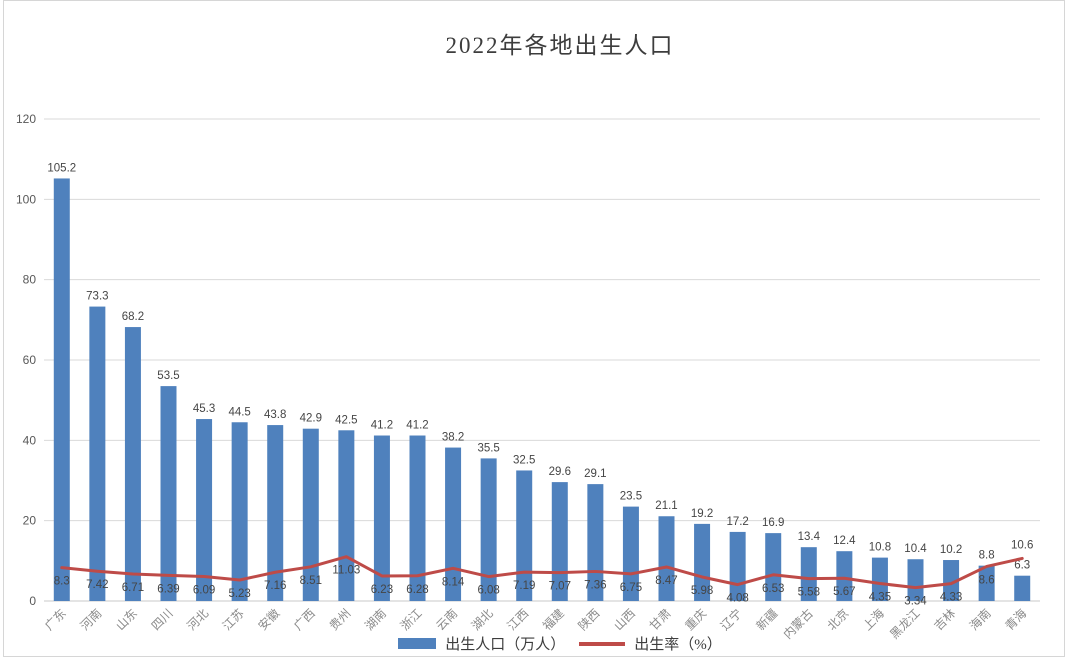  What do you see at coordinates (26, 199) in the screenshot?
I see `y-tick-label: 100` at bounding box center [26, 199].